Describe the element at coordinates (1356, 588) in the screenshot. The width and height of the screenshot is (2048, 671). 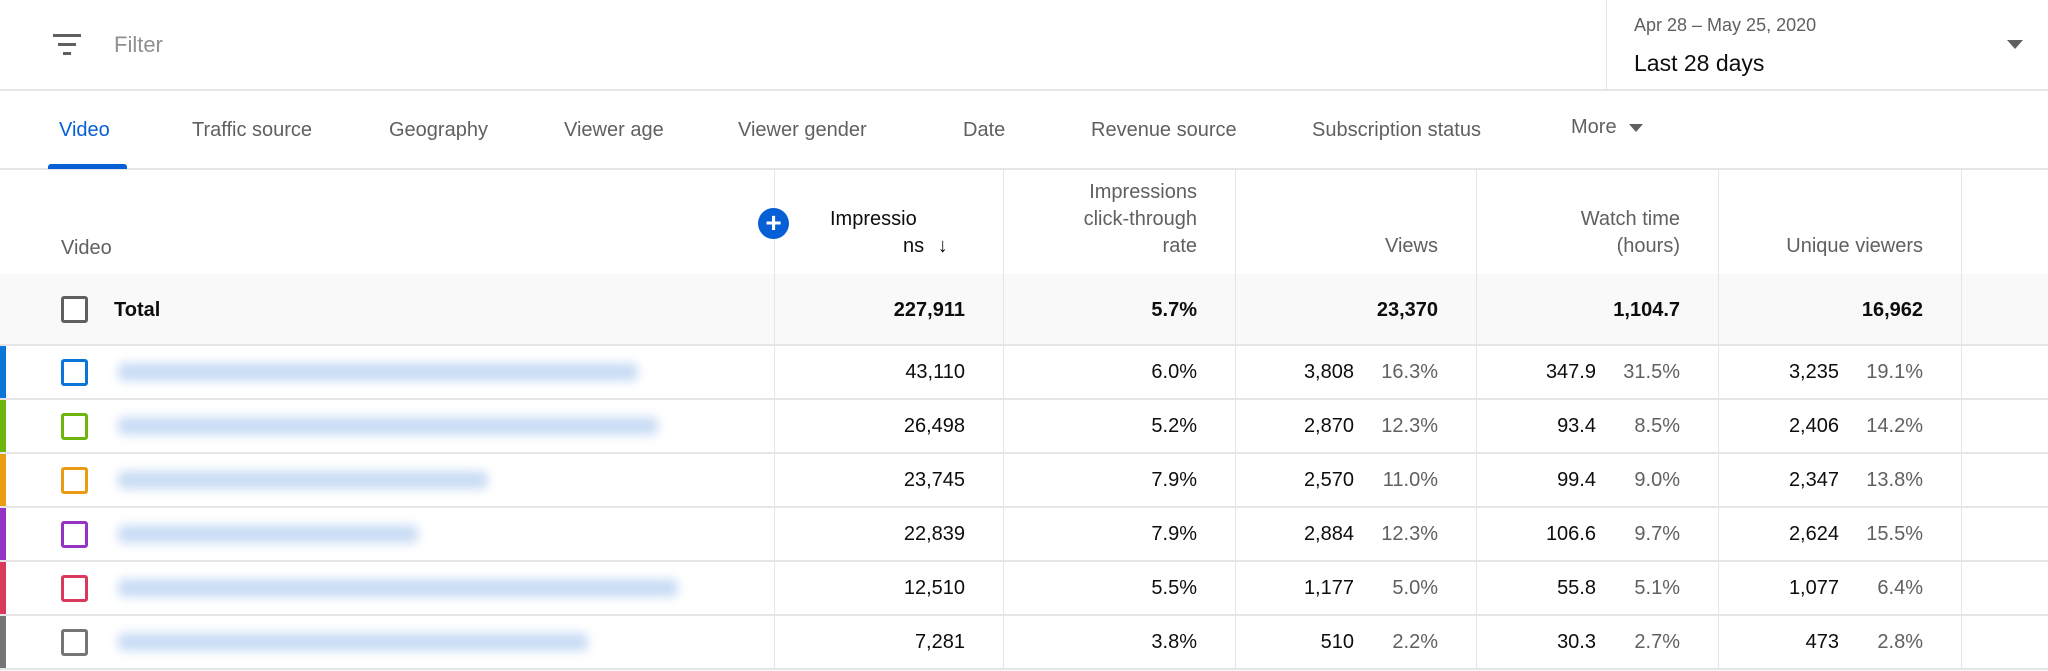
I see `views-cell: 1,177 5.0%` at that location.